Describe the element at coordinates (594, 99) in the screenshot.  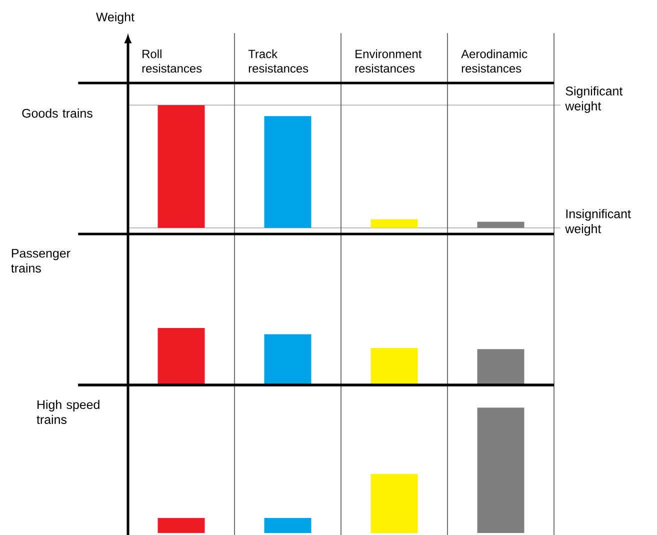
I see `ref-line-label: Significant weight` at that location.